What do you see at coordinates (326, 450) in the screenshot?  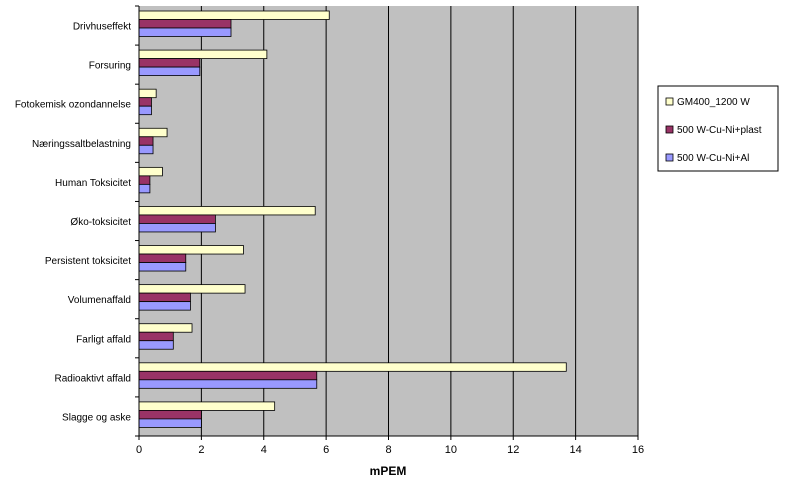 I see `x-tick-label: 6` at bounding box center [326, 450].